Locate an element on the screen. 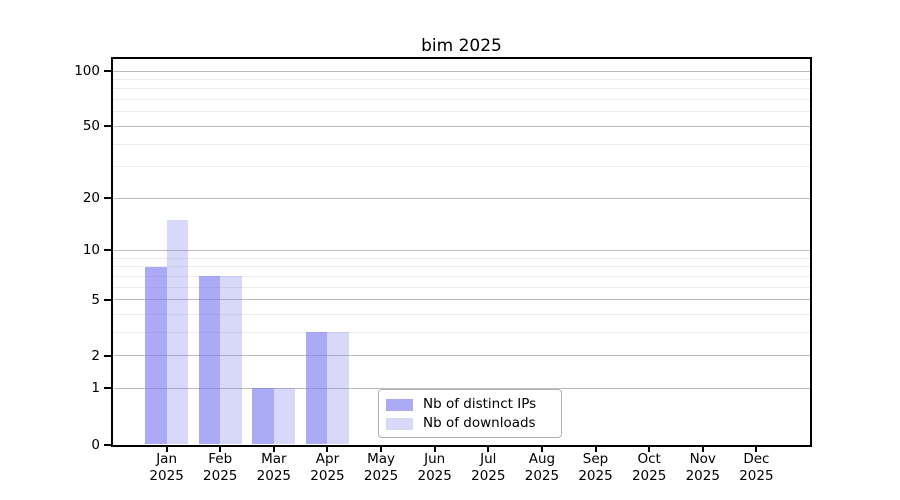  legend-swatch-distinct-ips is located at coordinates (399, 404).